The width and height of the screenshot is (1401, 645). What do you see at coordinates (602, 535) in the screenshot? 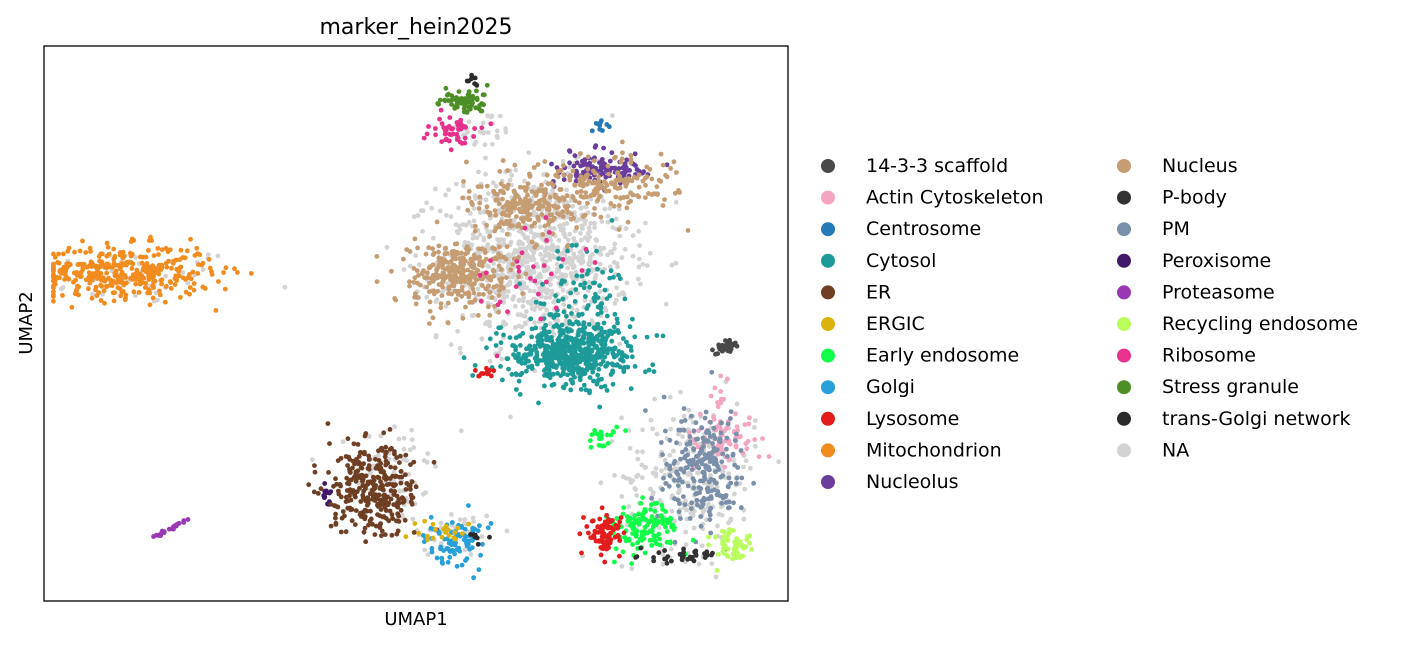
I see `cluster-lysosome` at bounding box center [602, 535].